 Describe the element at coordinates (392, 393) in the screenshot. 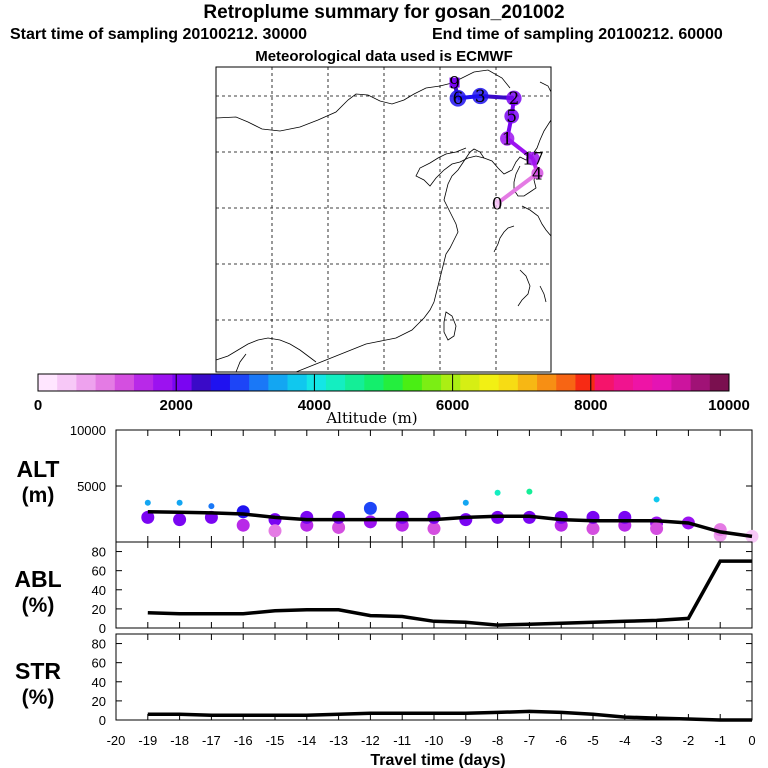

I see `altitude-colorbar: 0 2000 4000 6000 8000 10000` at that location.